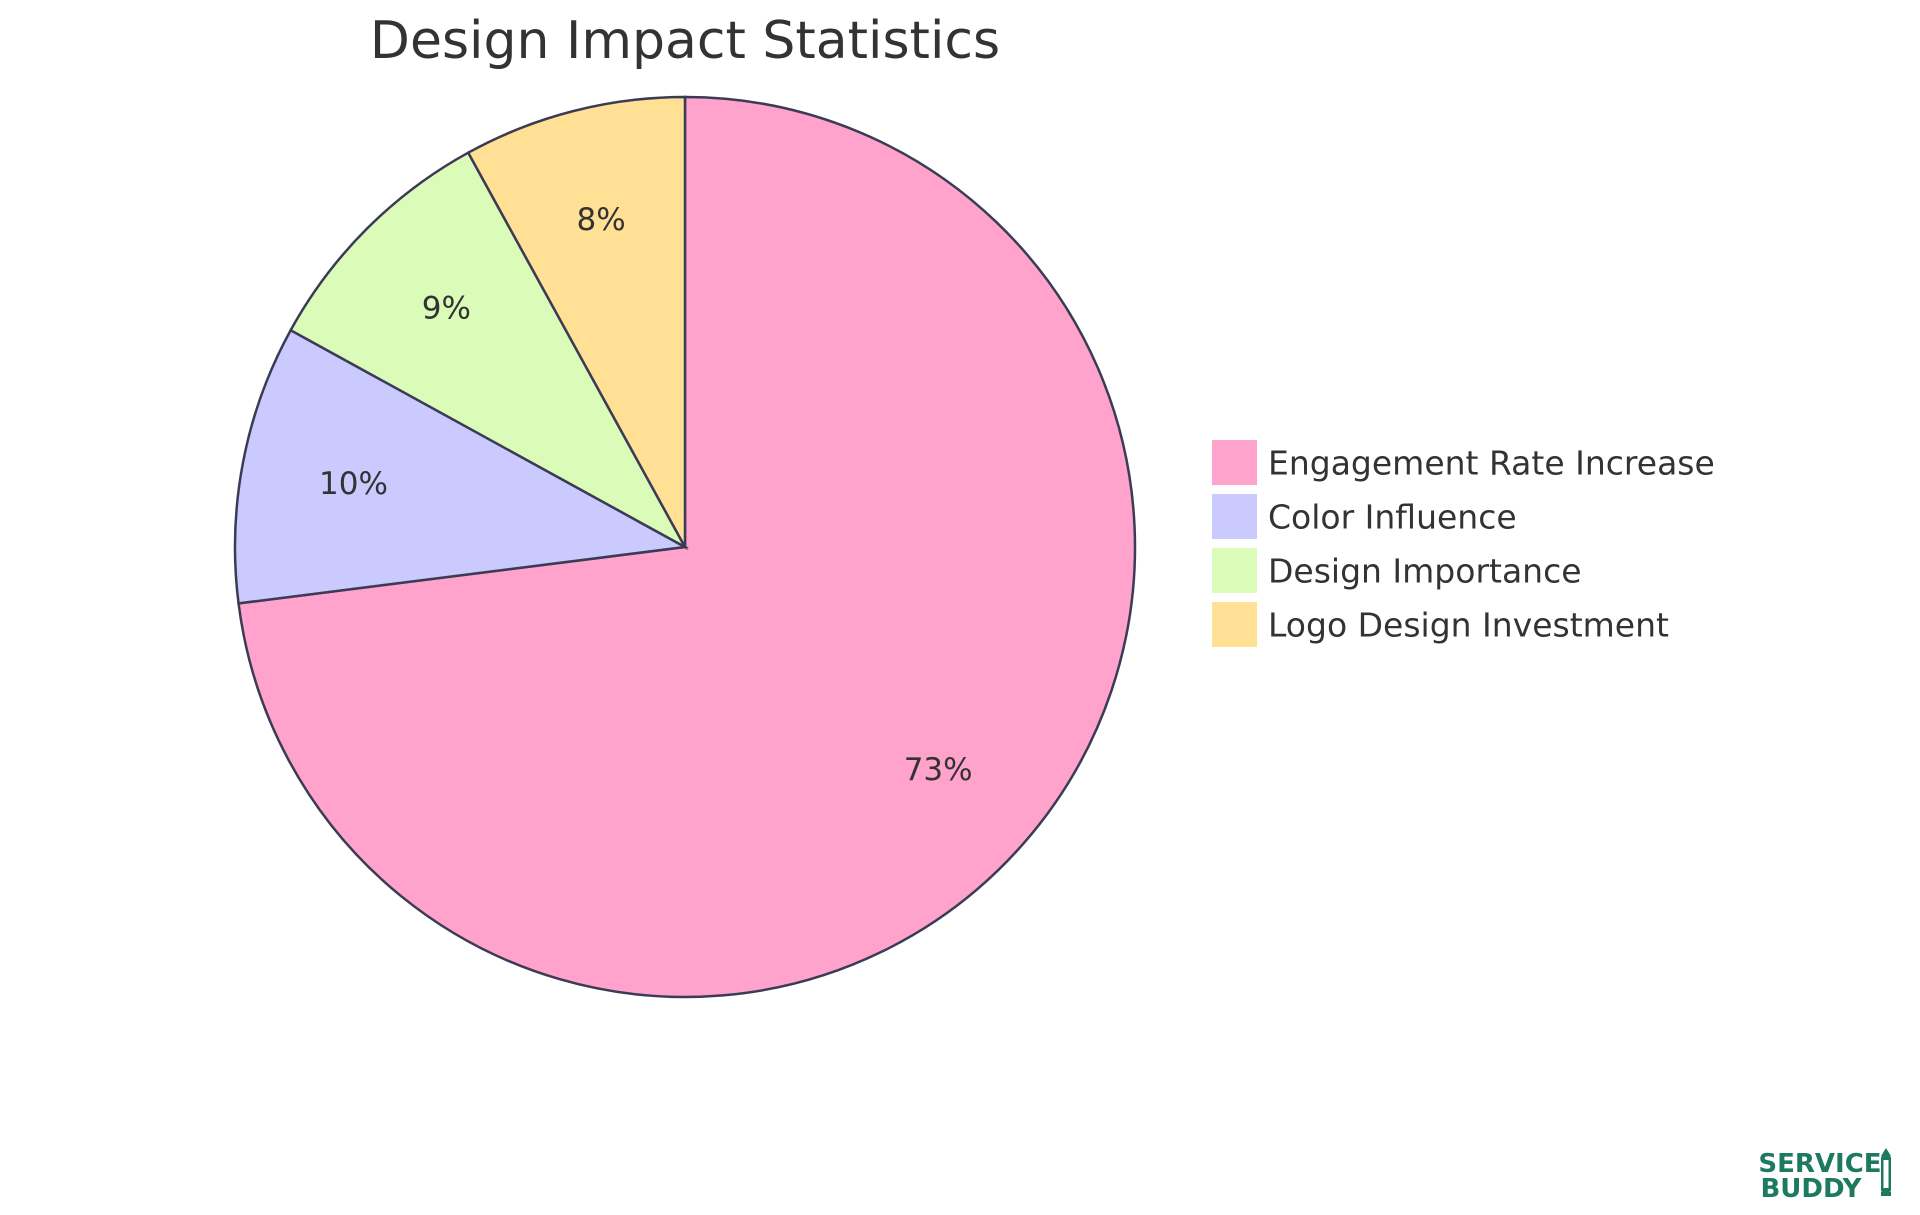 The image size is (1920, 1215). What do you see at coordinates (1468, 625) in the screenshot?
I see `legend-label: Logo Design Investment` at bounding box center [1468, 625].